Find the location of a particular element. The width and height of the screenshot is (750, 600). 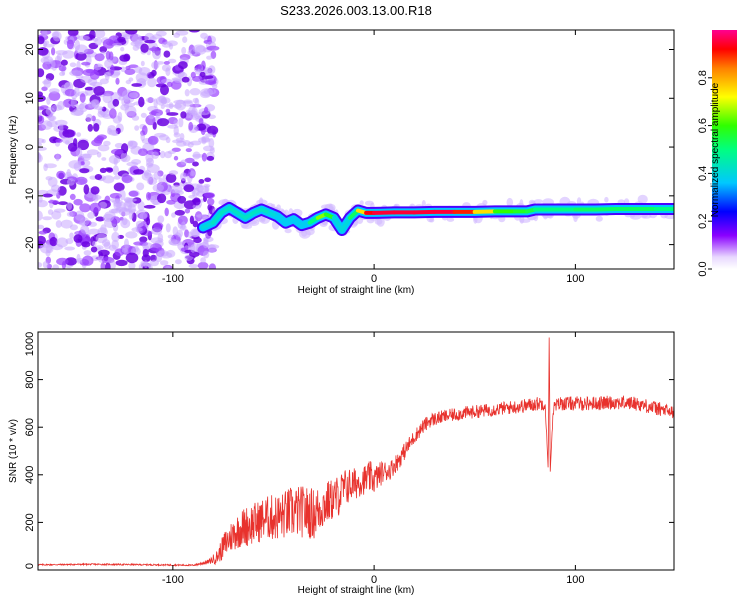

snr-y-tick-label: 200 is located at coordinates (30, 522).